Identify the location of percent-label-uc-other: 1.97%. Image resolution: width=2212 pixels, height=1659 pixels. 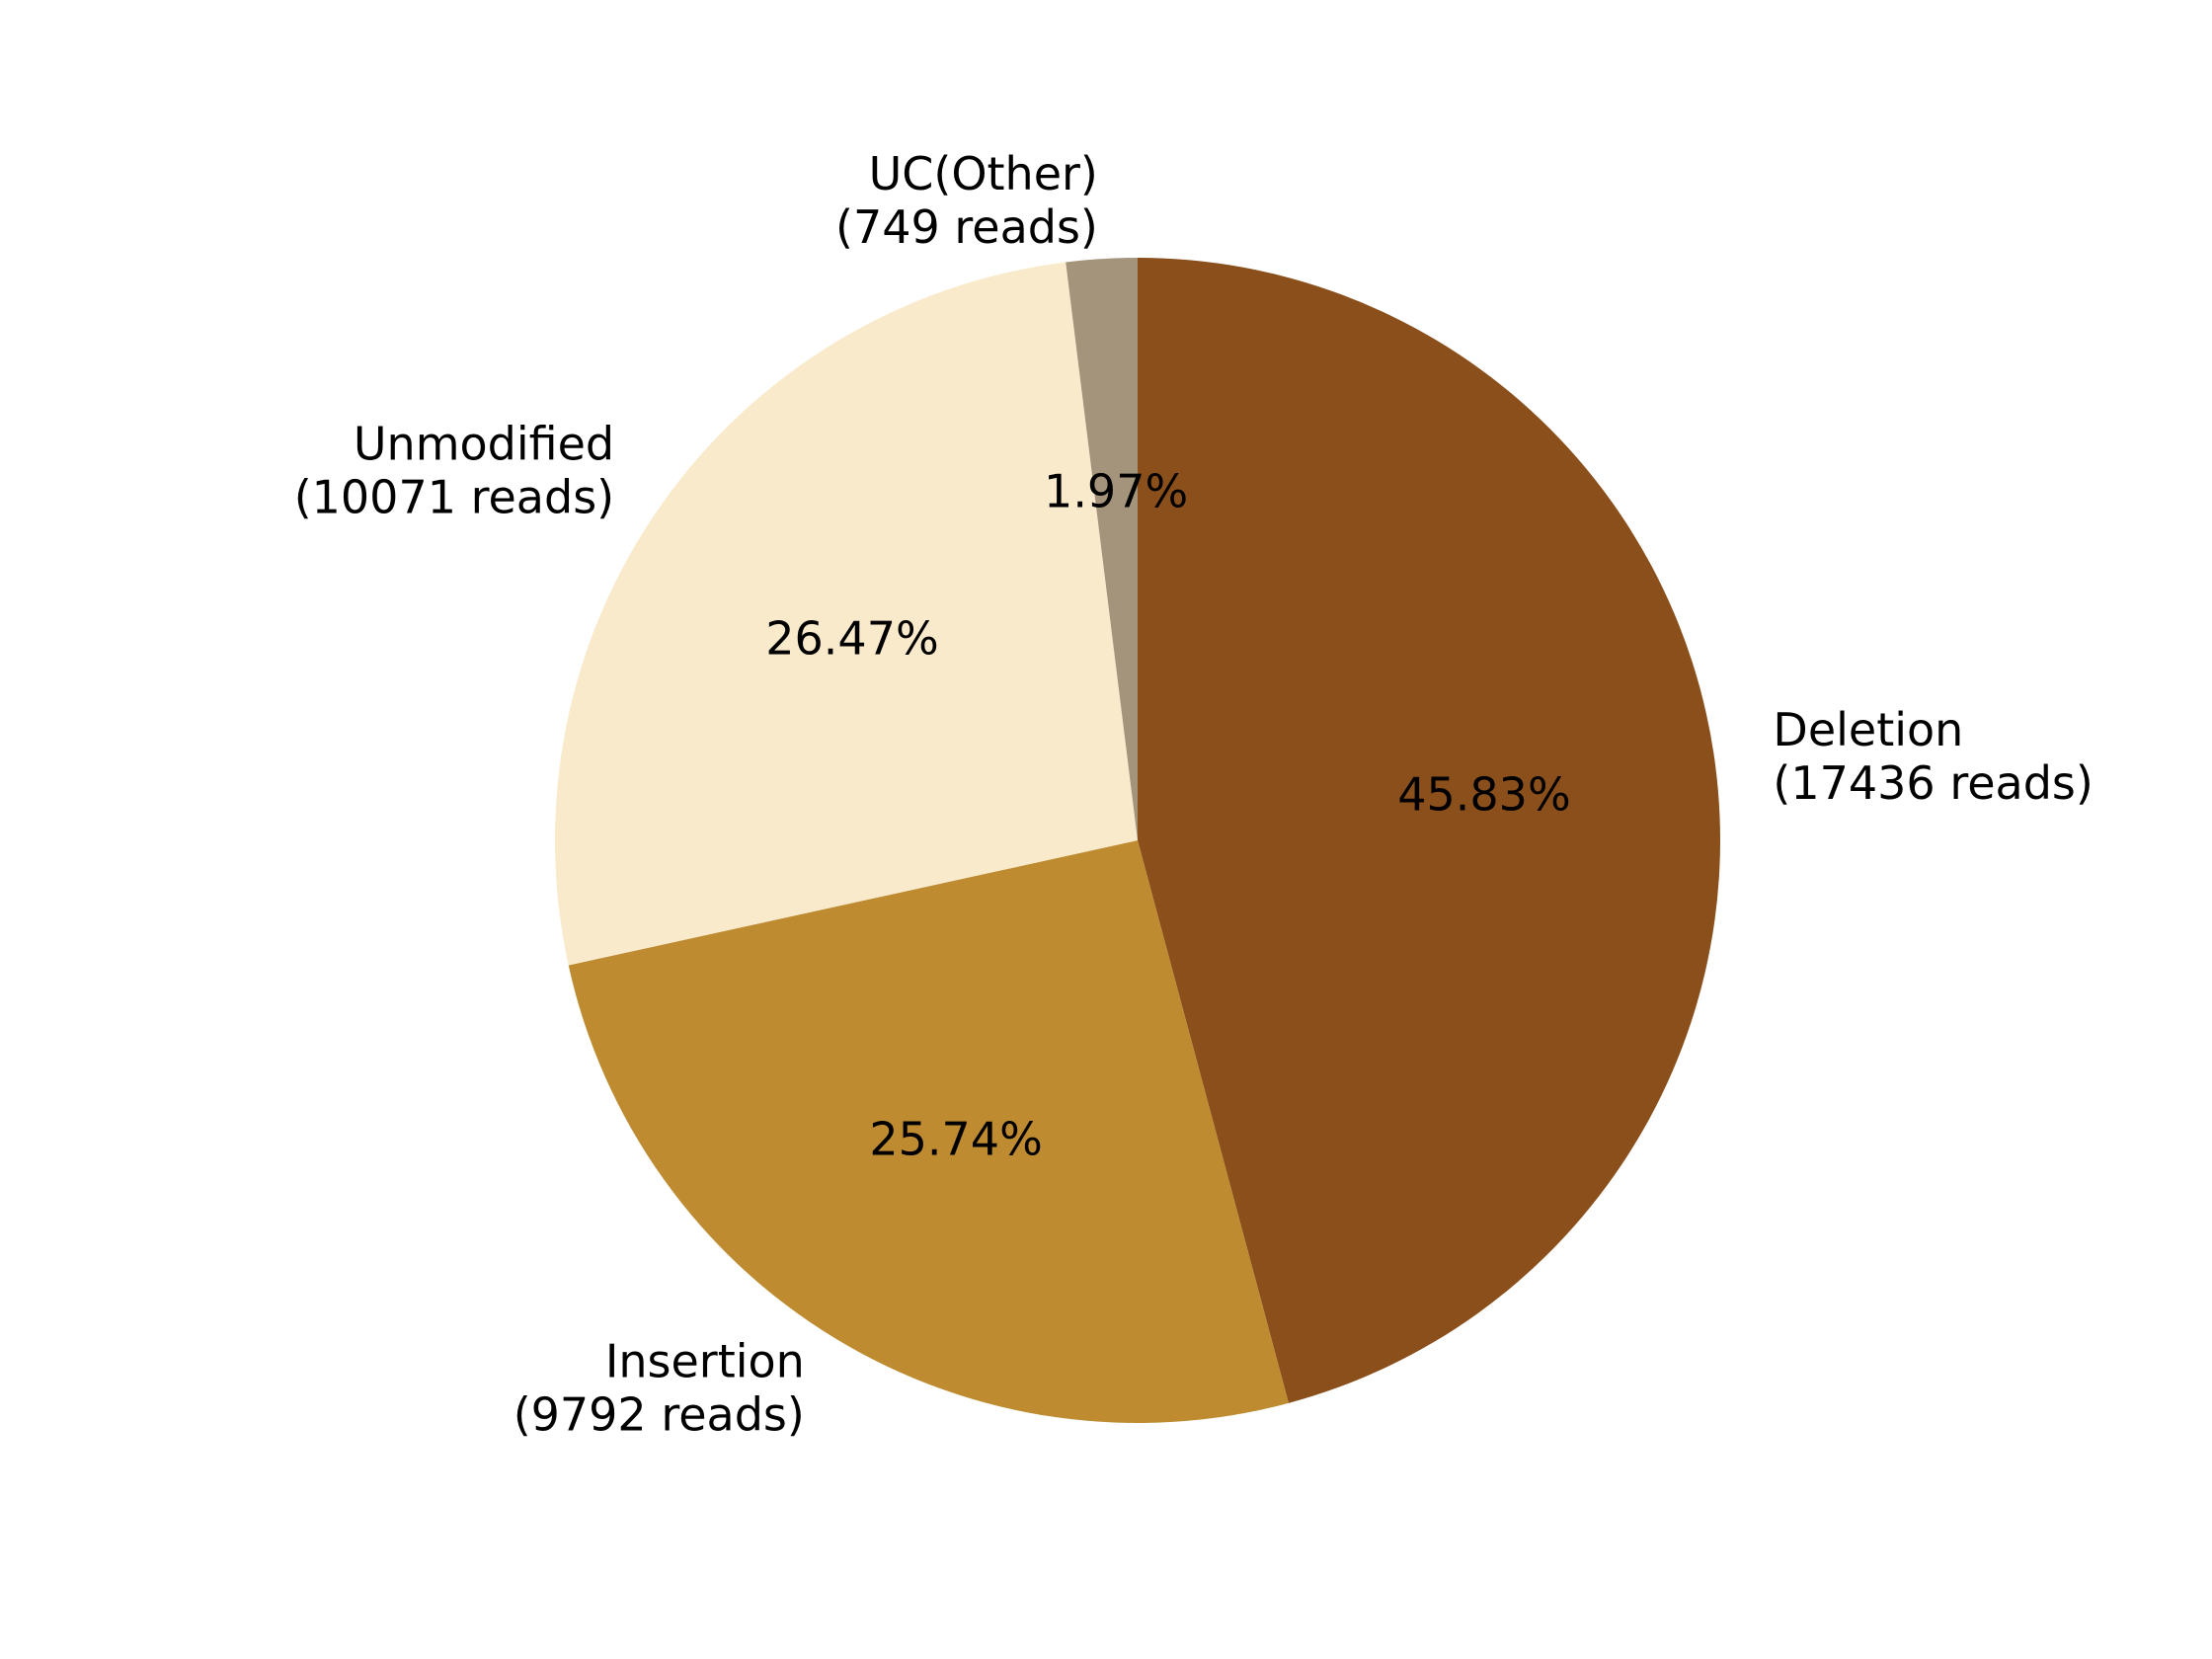
(1116, 492).